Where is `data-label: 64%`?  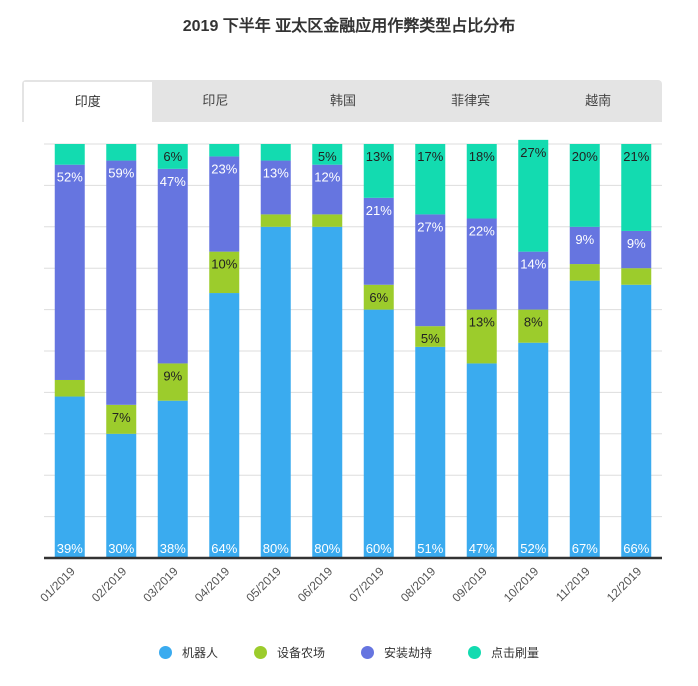
data-label: 64% is located at coordinates (224, 548).